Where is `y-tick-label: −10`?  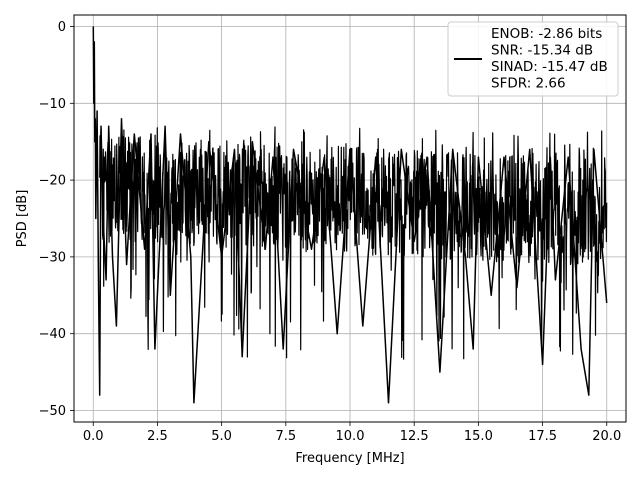
y-tick-label: −10 is located at coordinates (52, 104).